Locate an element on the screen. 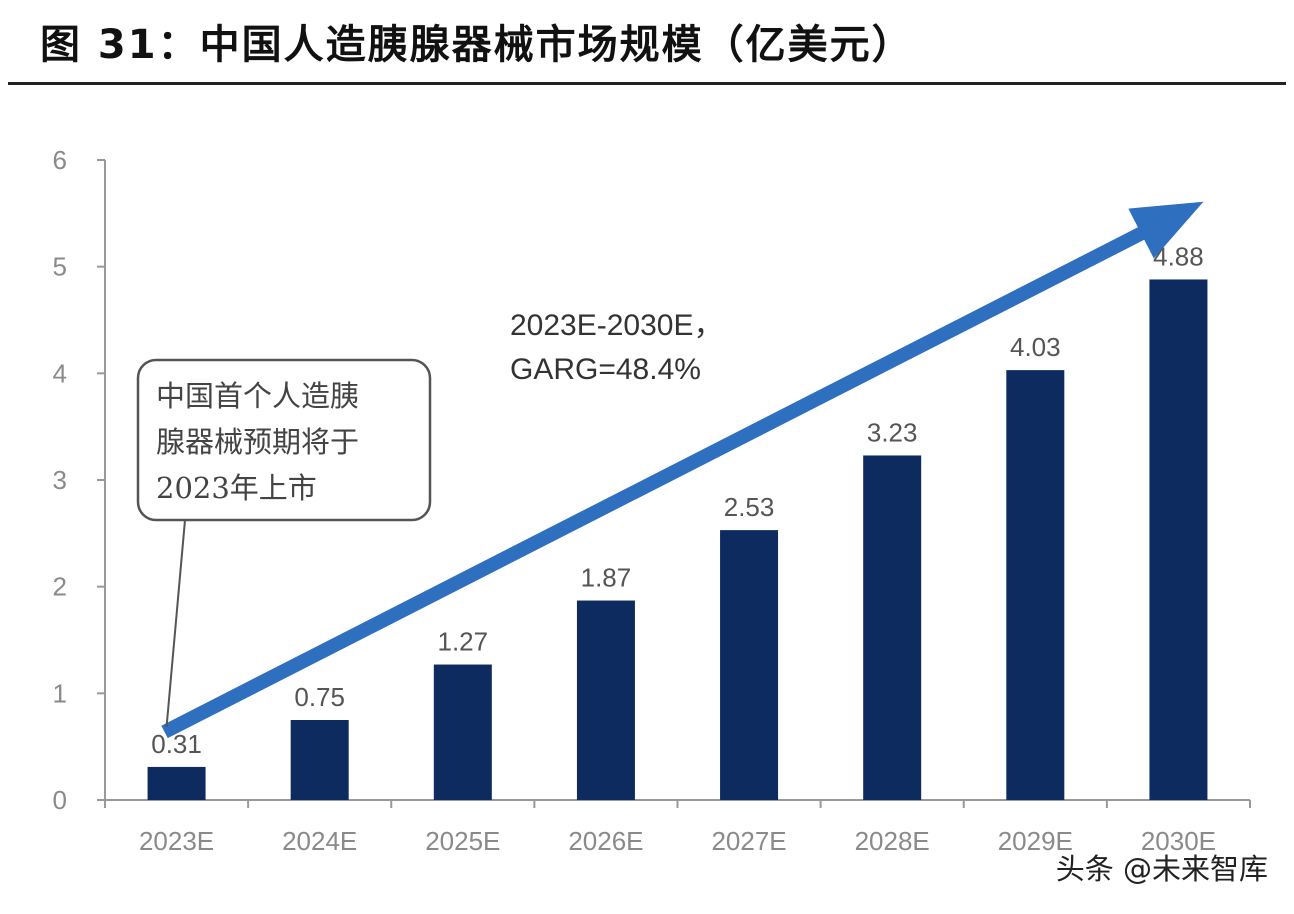  y-tick-label: 5 is located at coordinates (60, 267).